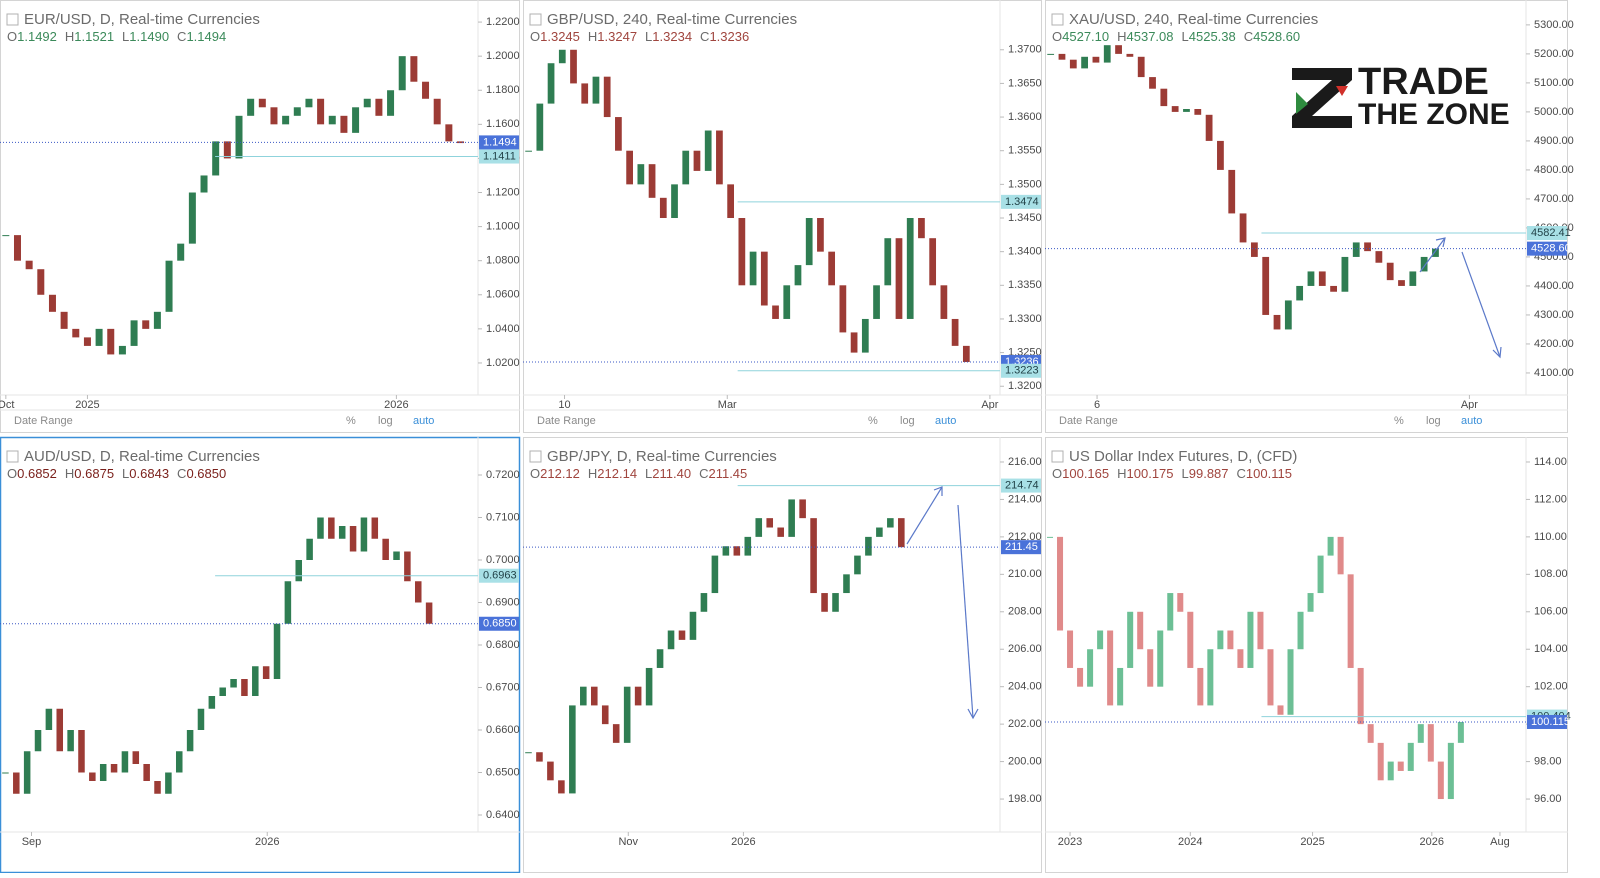  Describe the element at coordinates (1554, 286) in the screenshot. I see `y-tick-label: 4400.00` at that location.